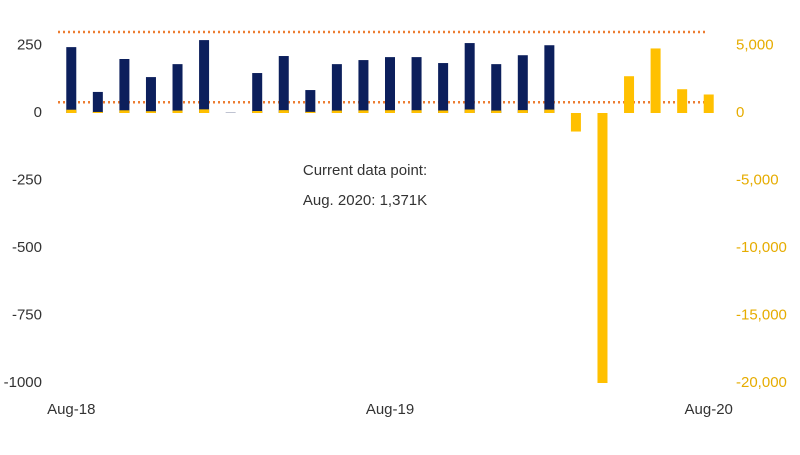 The width and height of the screenshot is (800, 455). I want to click on y-tick-label: -500, so click(27, 247).